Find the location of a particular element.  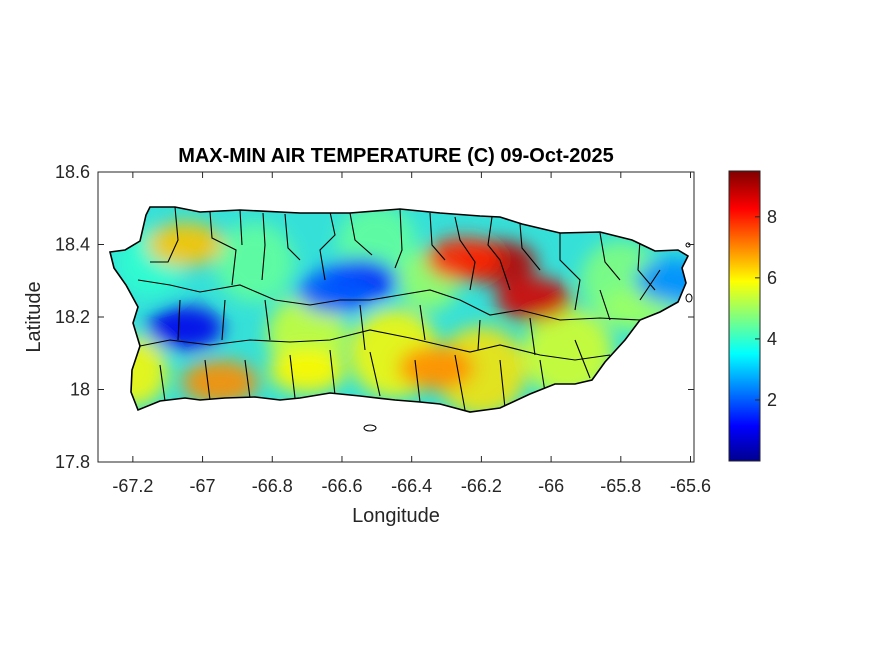

x-tick-label: -66.2 is located at coordinates (481, 486).